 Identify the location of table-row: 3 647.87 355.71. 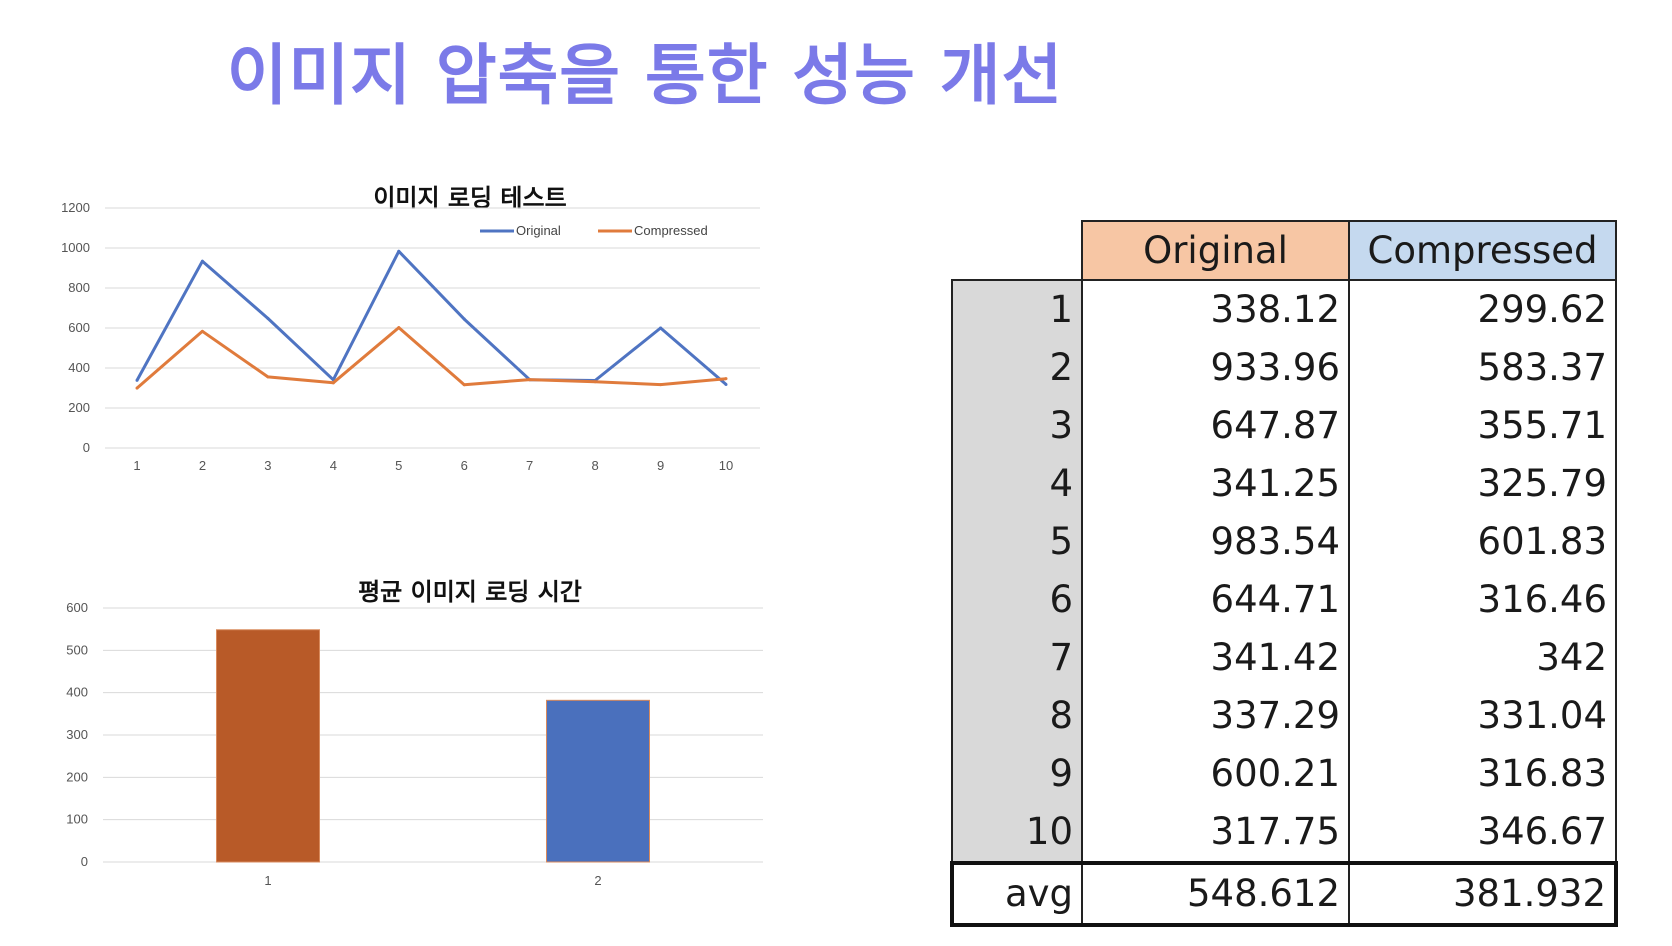
(1284, 426).